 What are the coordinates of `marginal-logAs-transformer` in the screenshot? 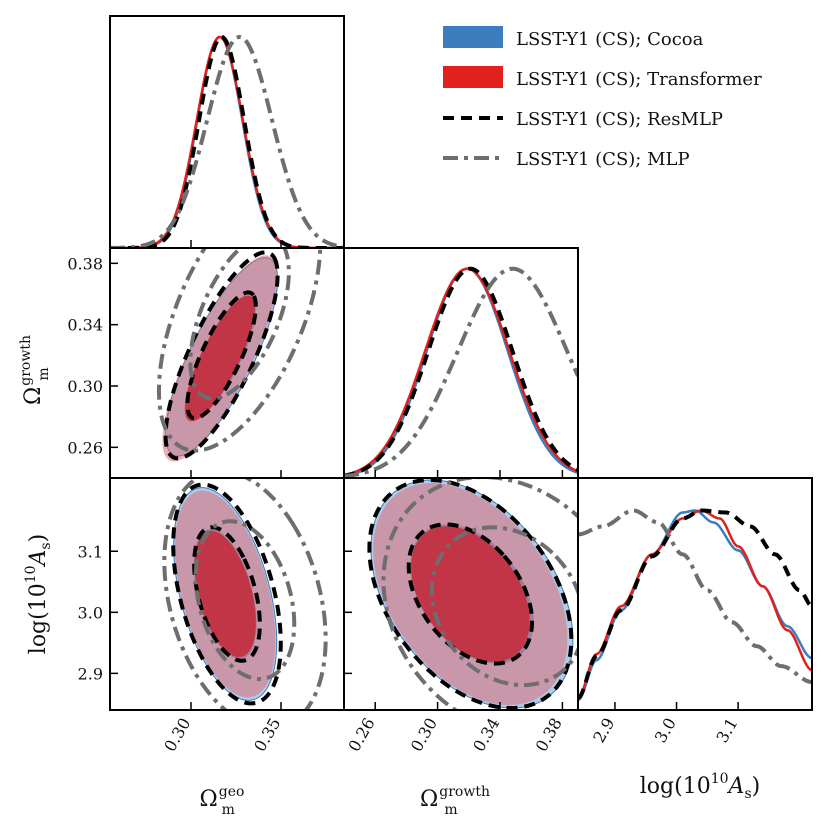 It's located at (695, 604).